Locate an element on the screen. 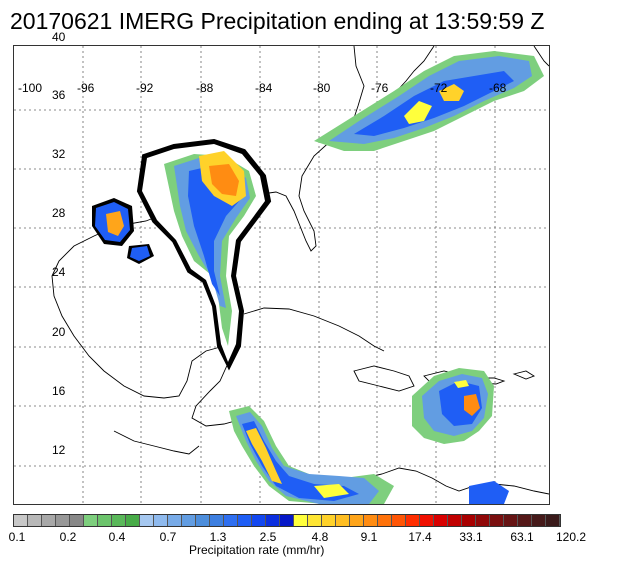 This screenshot has width=629, height=571. latitude-label: 20 is located at coordinates (59, 332).